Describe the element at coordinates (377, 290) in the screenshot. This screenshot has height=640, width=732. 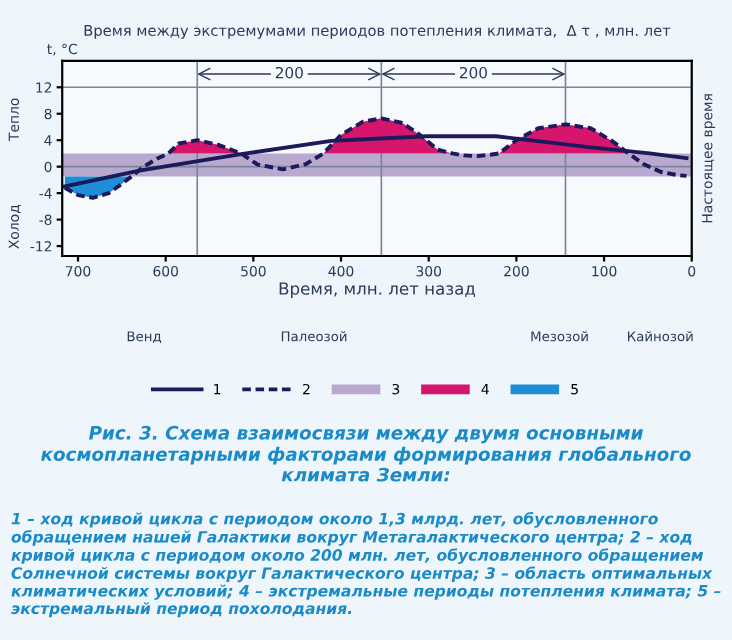
I see `x-axis-title: Время, млн. лет назад` at that location.